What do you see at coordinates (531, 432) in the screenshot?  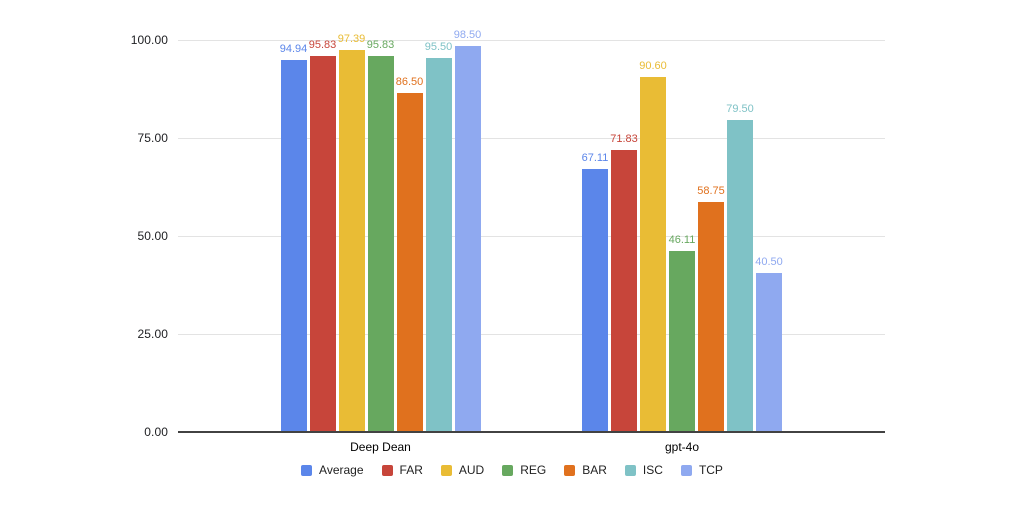 I see `x-axis-line` at bounding box center [531, 432].